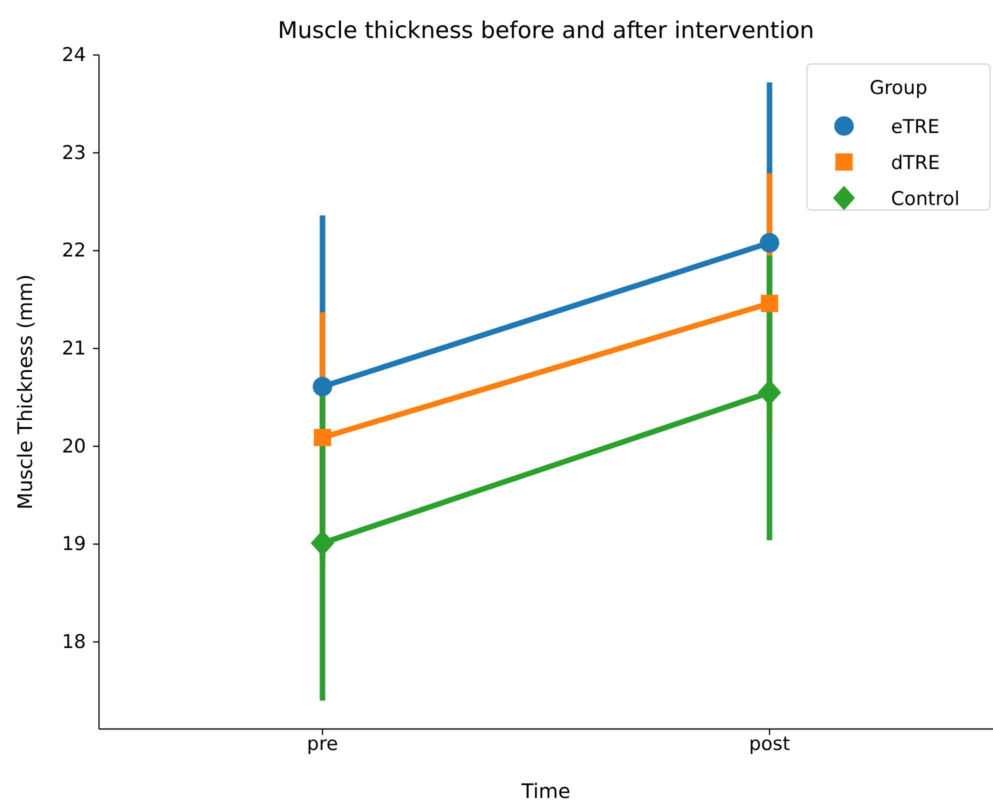 This screenshot has width=993, height=801. What do you see at coordinates (74, 153) in the screenshot?
I see `y-tick-label: 23` at bounding box center [74, 153].